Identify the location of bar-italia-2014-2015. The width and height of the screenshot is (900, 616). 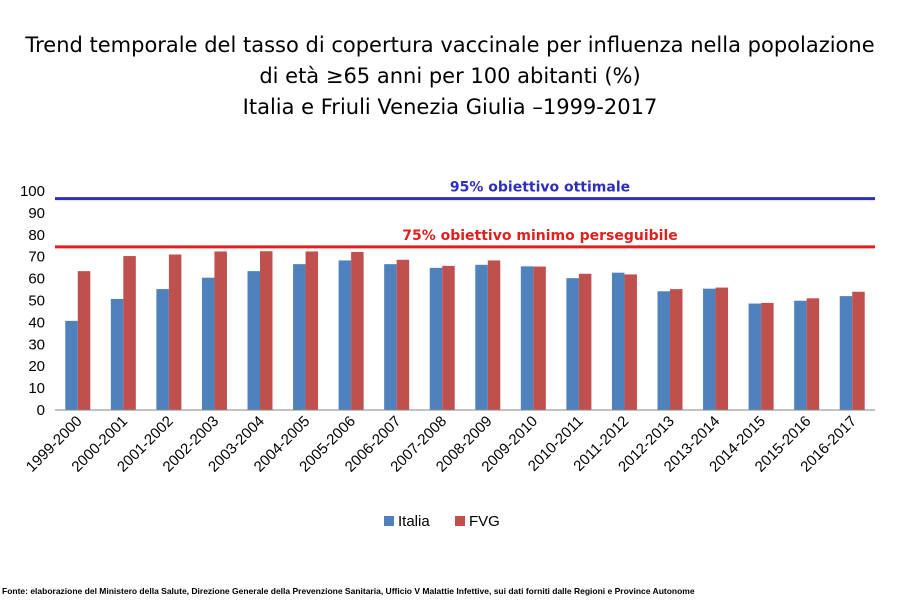
(755, 356).